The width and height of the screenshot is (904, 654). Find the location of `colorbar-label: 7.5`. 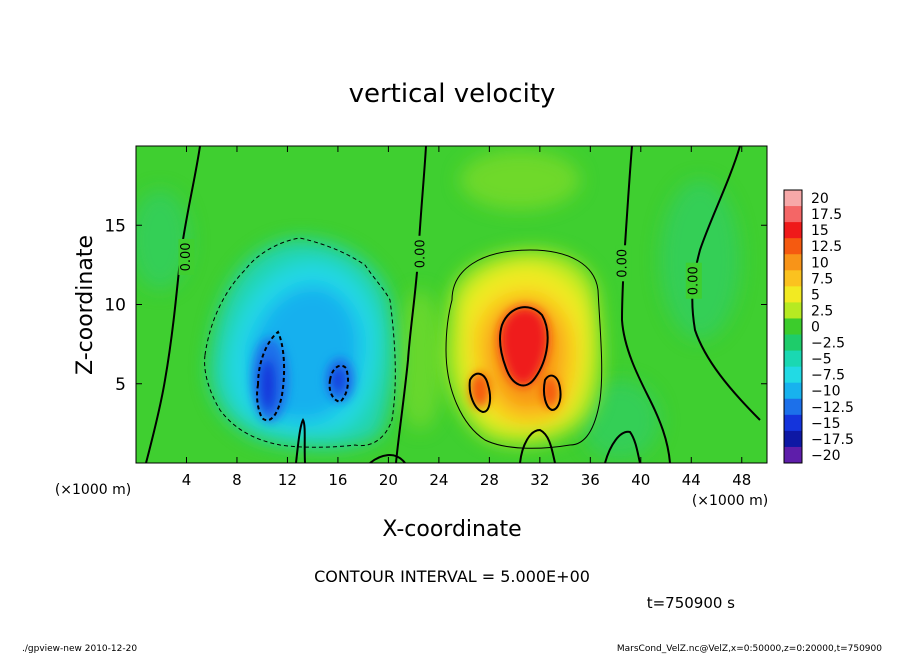

colorbar-label: 7.5 is located at coordinates (822, 279).